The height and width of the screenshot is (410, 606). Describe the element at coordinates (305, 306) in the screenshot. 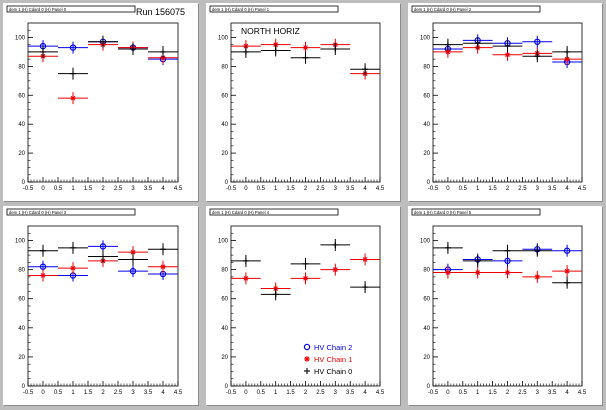

I see `plot-frame` at that location.